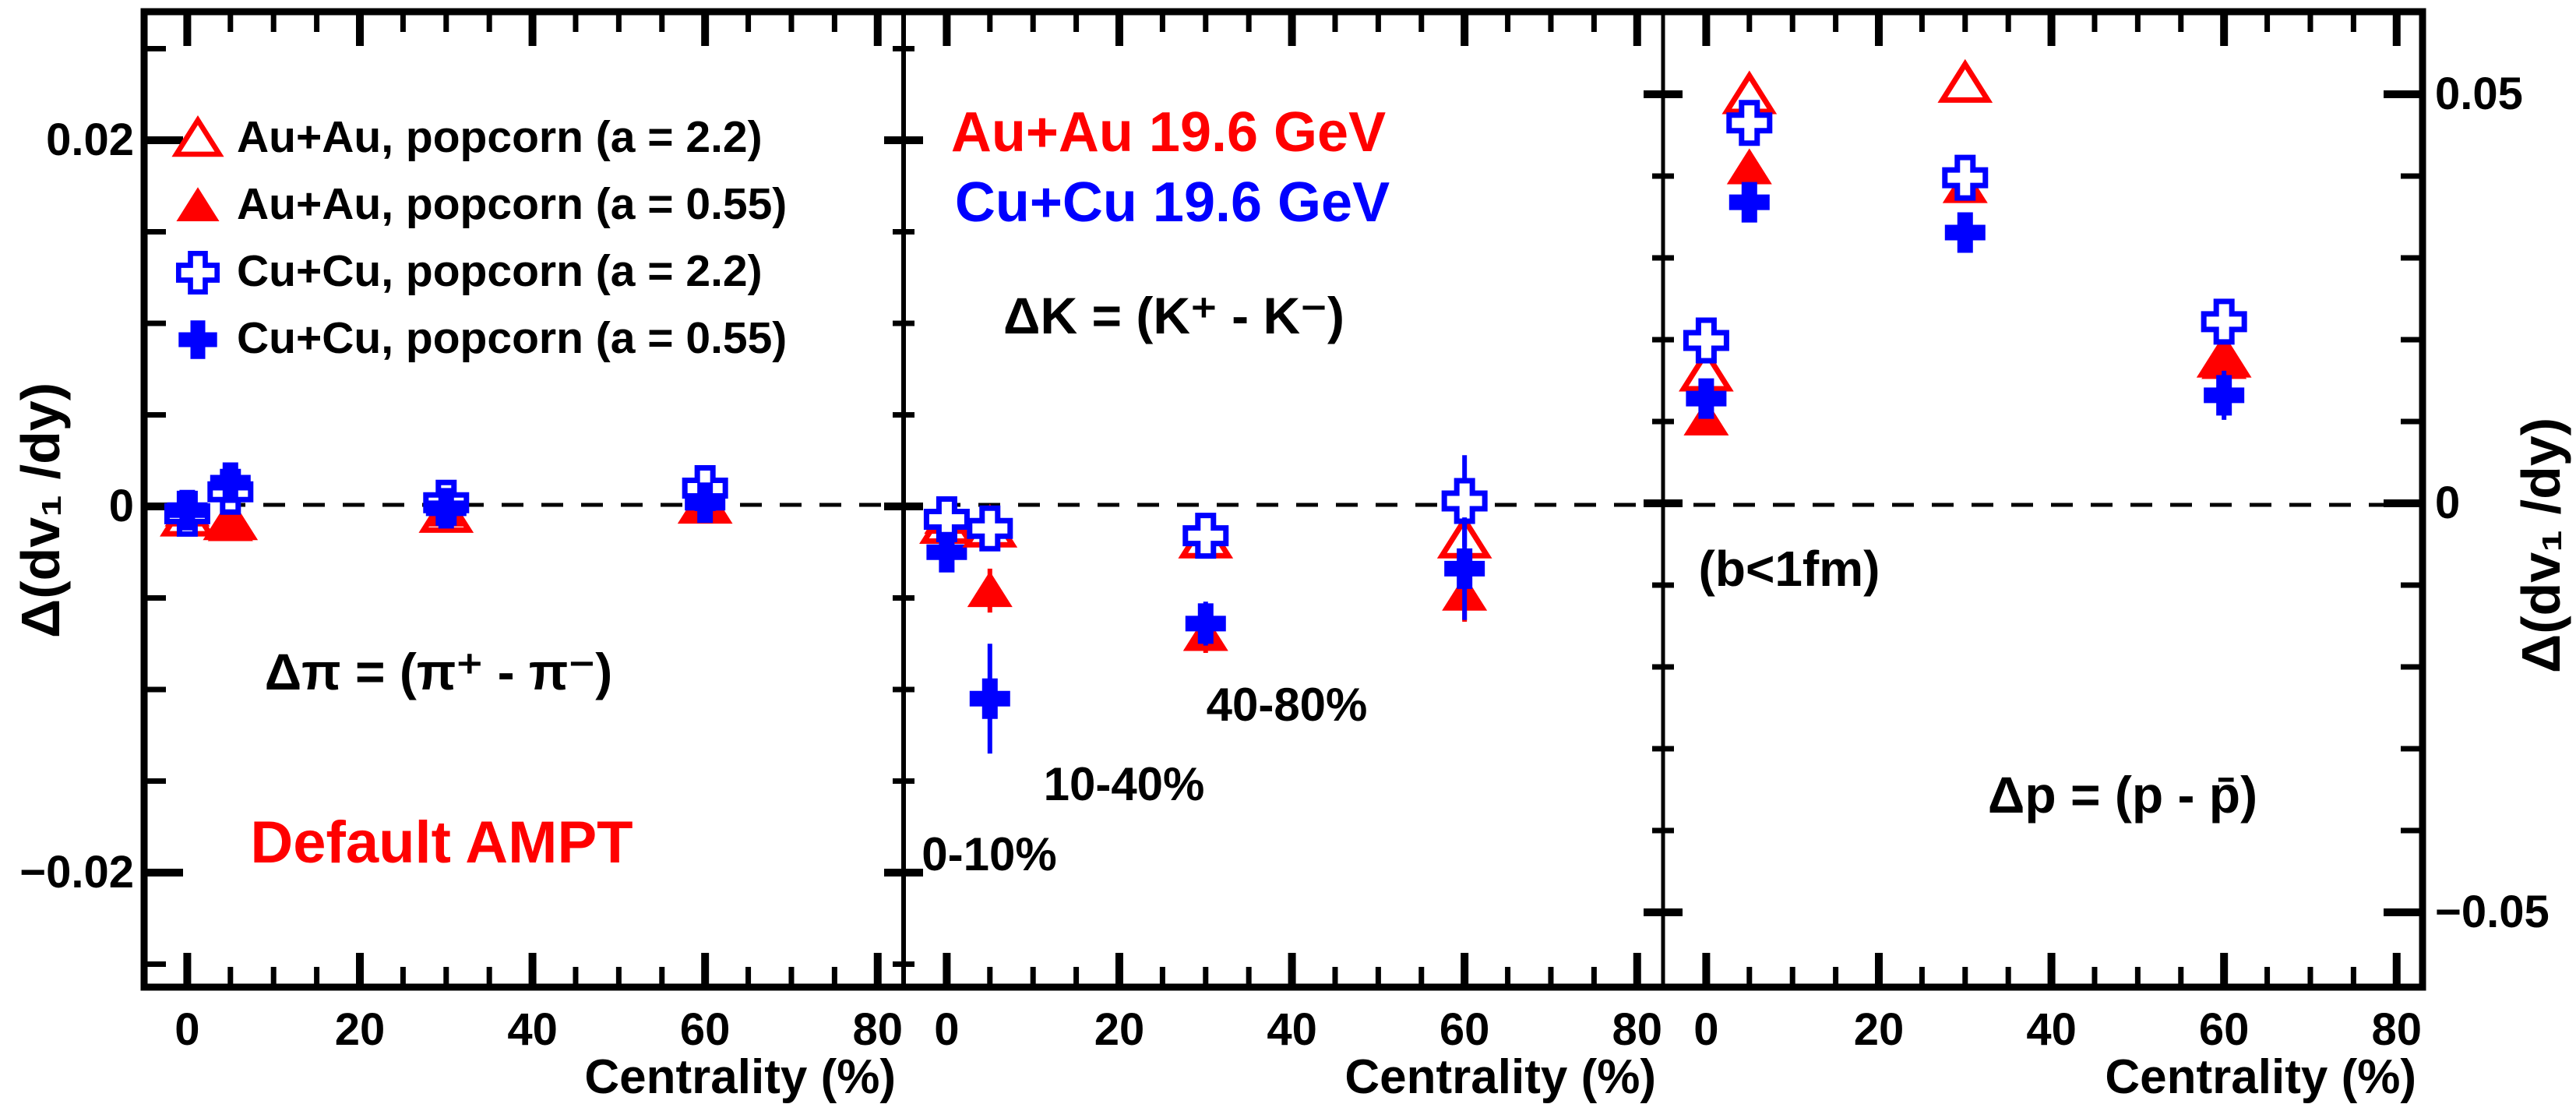 The width and height of the screenshot is (2576, 1104). I want to click on cross-open-icon, so click(198, 271).